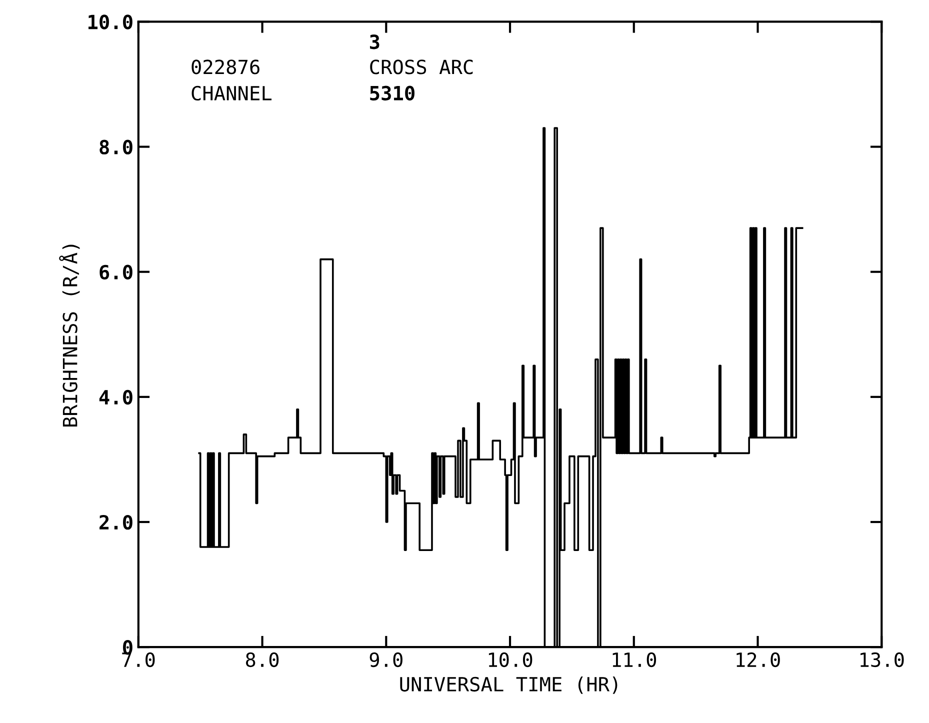  I want to click on x-axis-title: UNIVERSAL TIME (HR), so click(509, 685).